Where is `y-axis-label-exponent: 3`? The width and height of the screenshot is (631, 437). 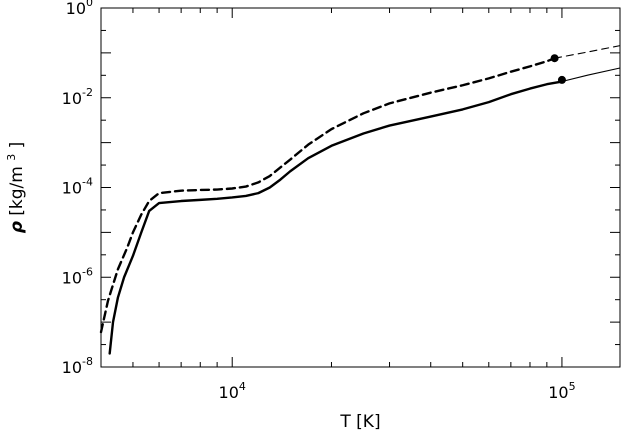
y-axis-label-exponent: 3 is located at coordinates (11, 157).